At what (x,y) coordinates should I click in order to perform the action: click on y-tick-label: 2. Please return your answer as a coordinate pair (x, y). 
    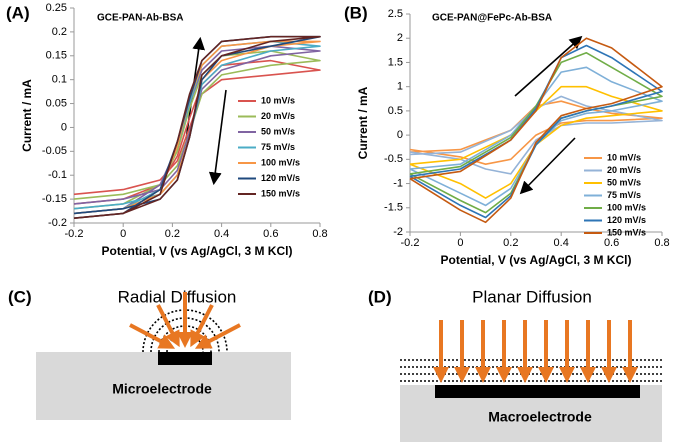
    Looking at the image, I should click on (400, 38).